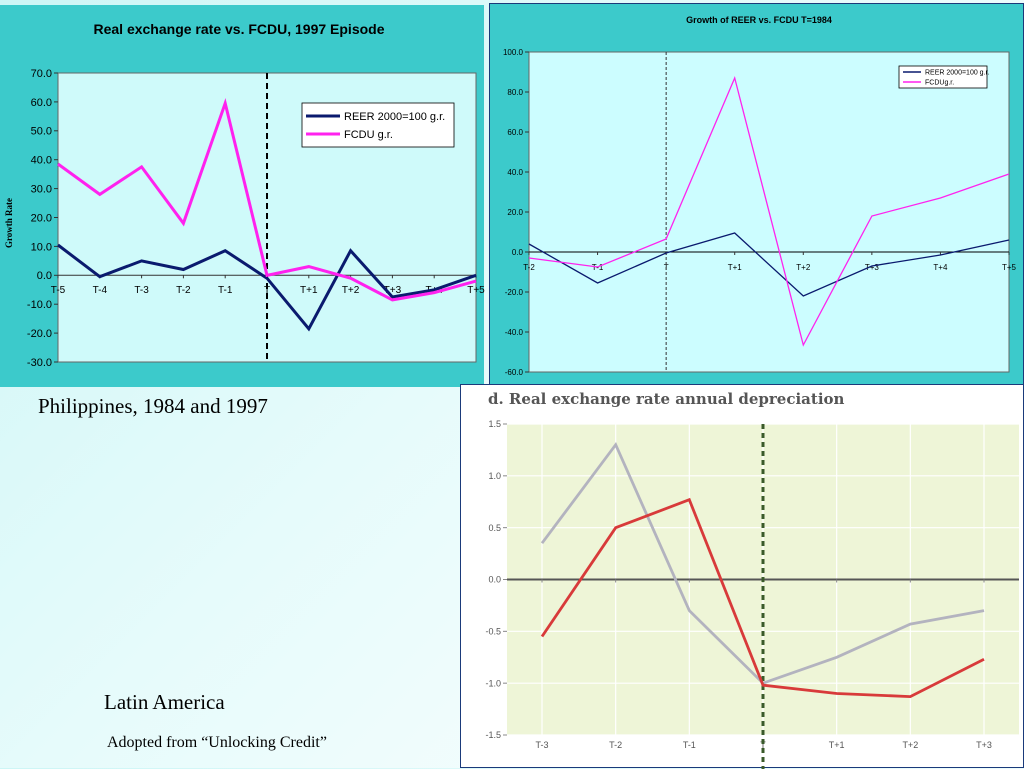  What do you see at coordinates (41, 189) in the screenshot?
I see `y-tick-label: 30.0` at bounding box center [41, 189].